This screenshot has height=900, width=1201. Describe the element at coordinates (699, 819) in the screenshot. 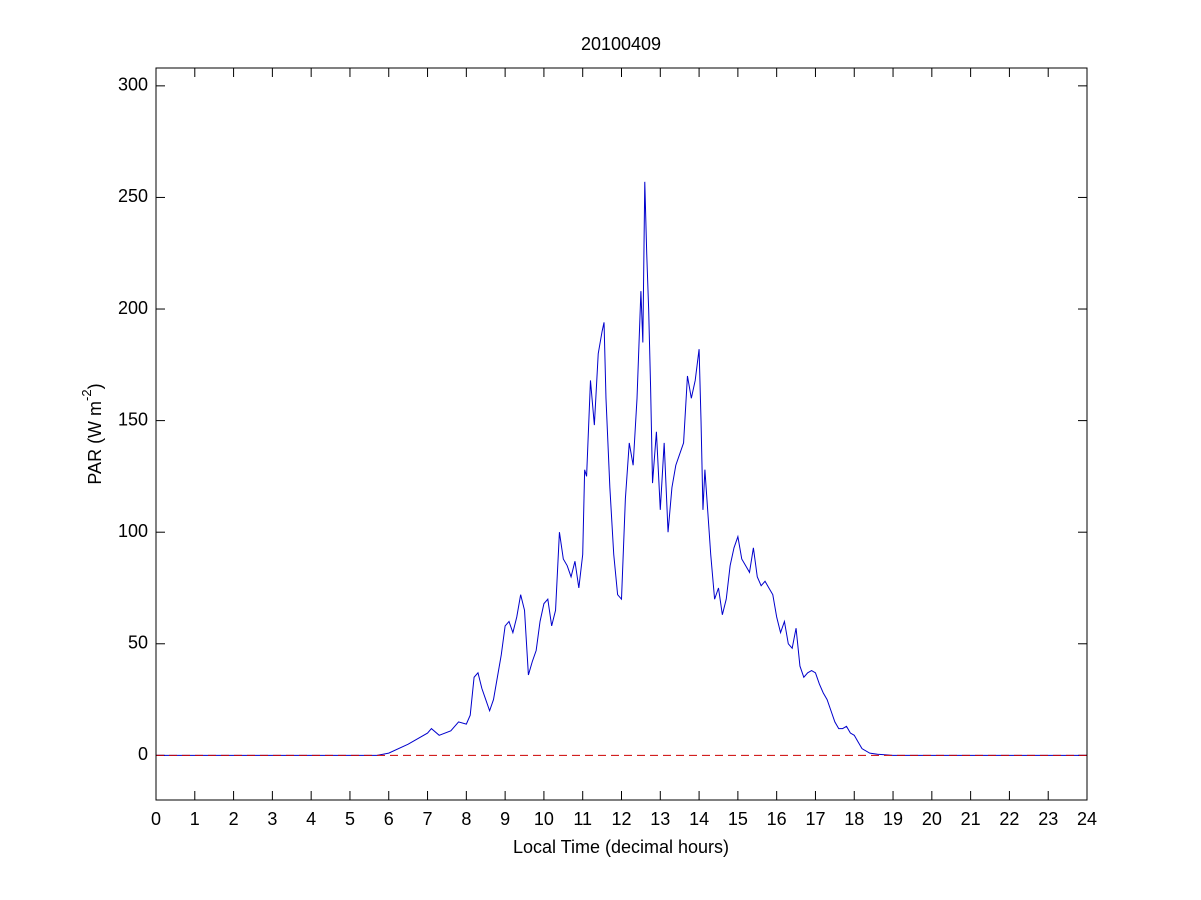

I see `x-tick-label: 14` at that location.